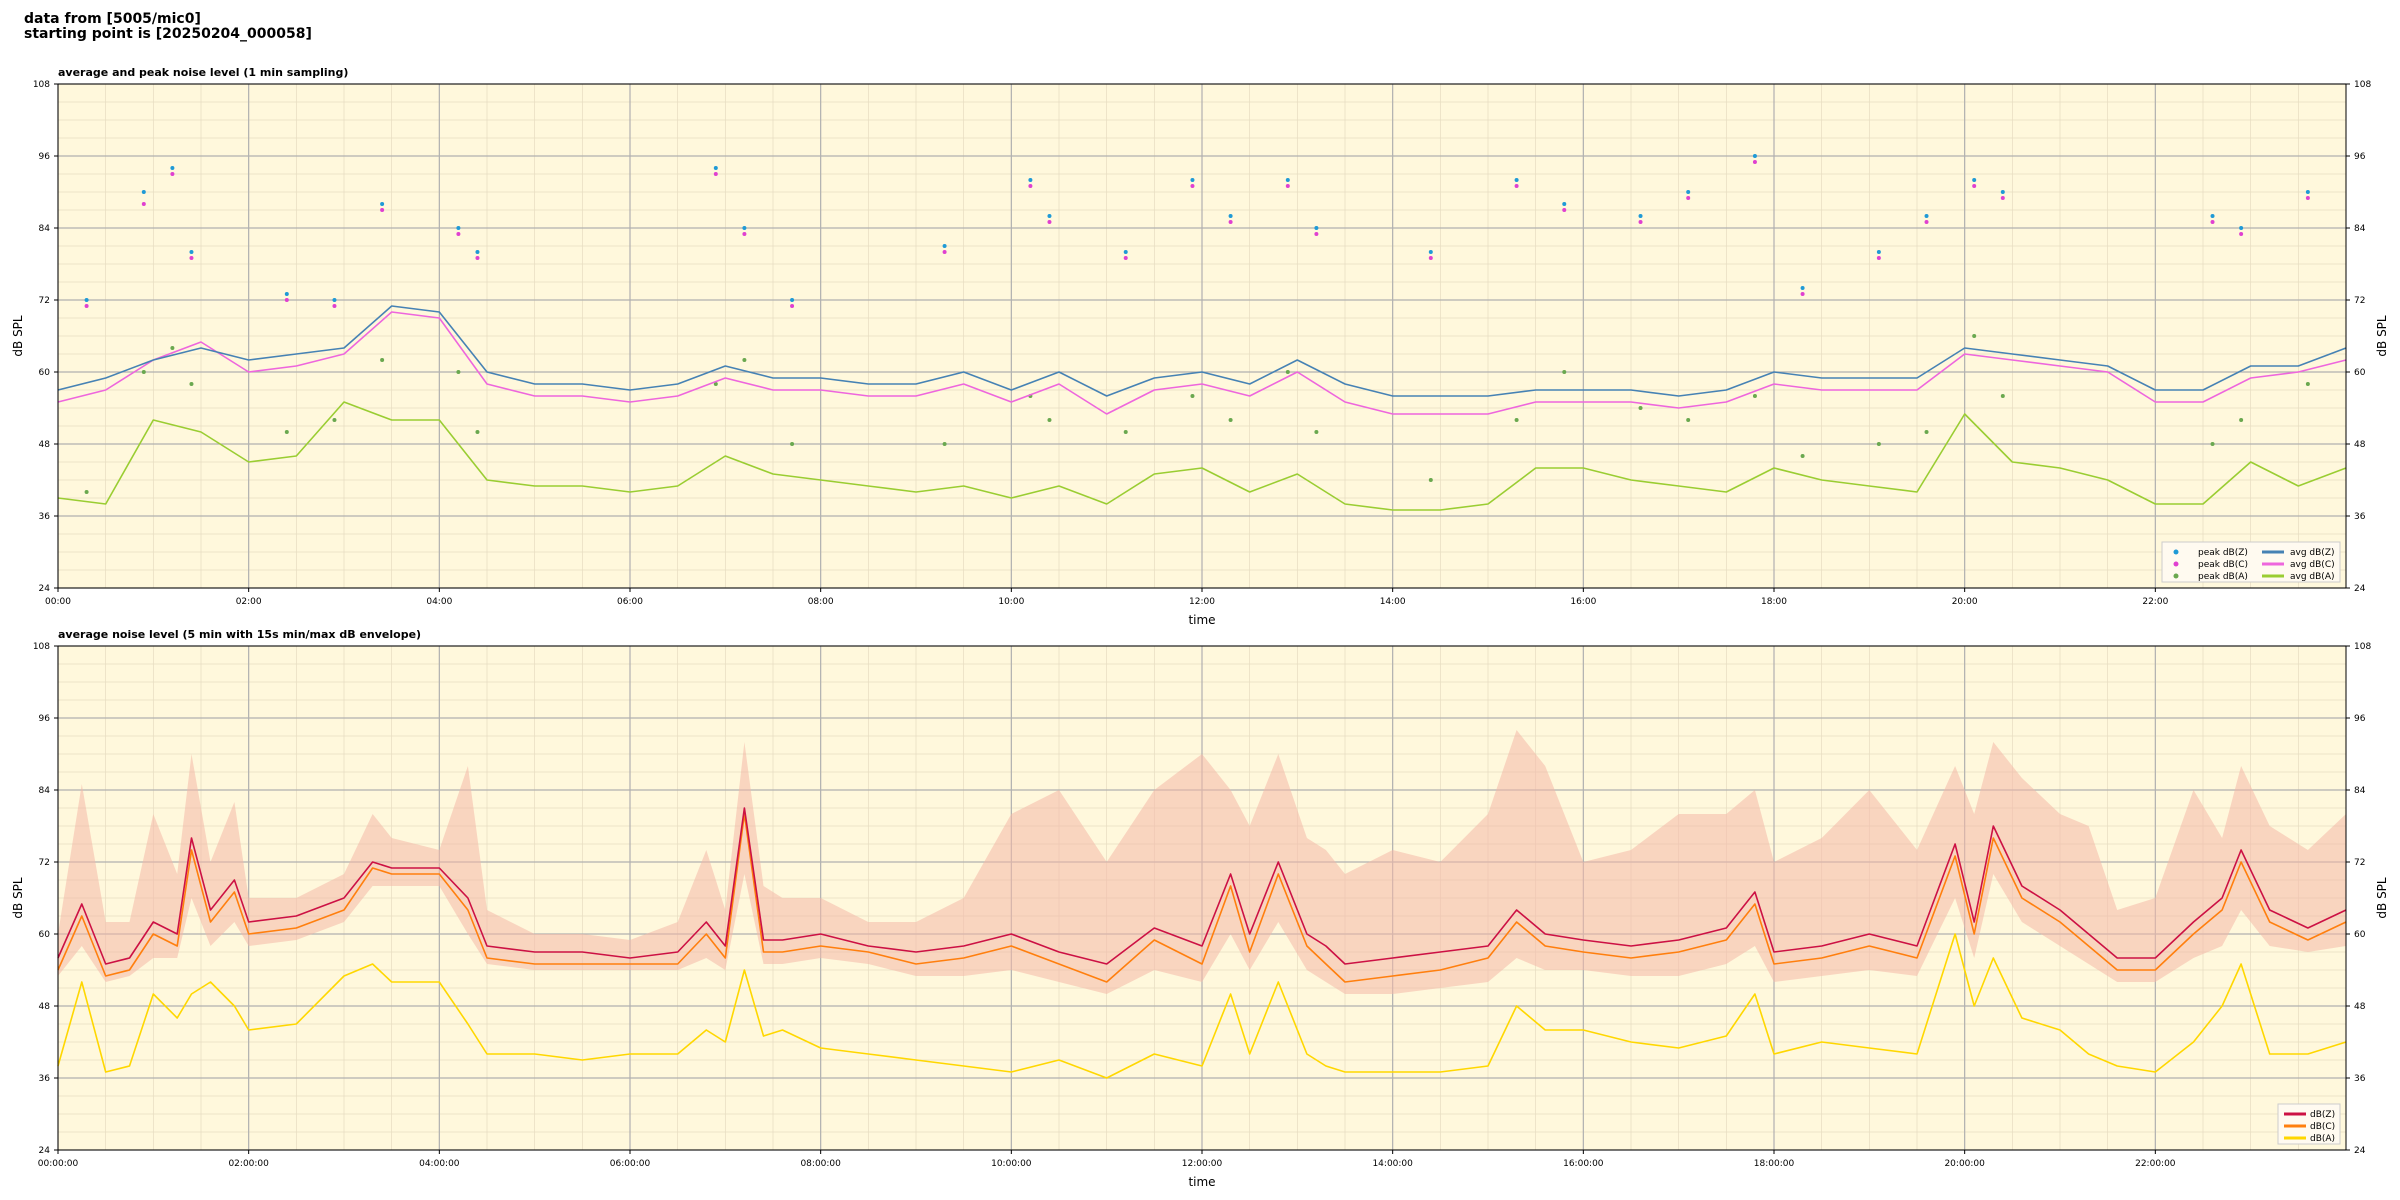  Describe the element at coordinates (58, 1164) in the screenshot. I see `x-tick-label: 00:00:00` at that location.